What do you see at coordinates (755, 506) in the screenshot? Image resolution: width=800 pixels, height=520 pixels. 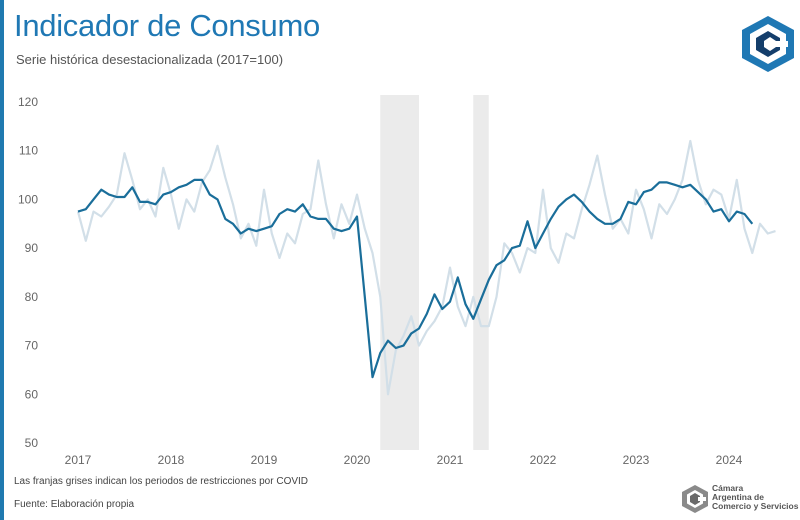 I see `footer-org-line: Comercio y Servicios` at bounding box center [755, 506].